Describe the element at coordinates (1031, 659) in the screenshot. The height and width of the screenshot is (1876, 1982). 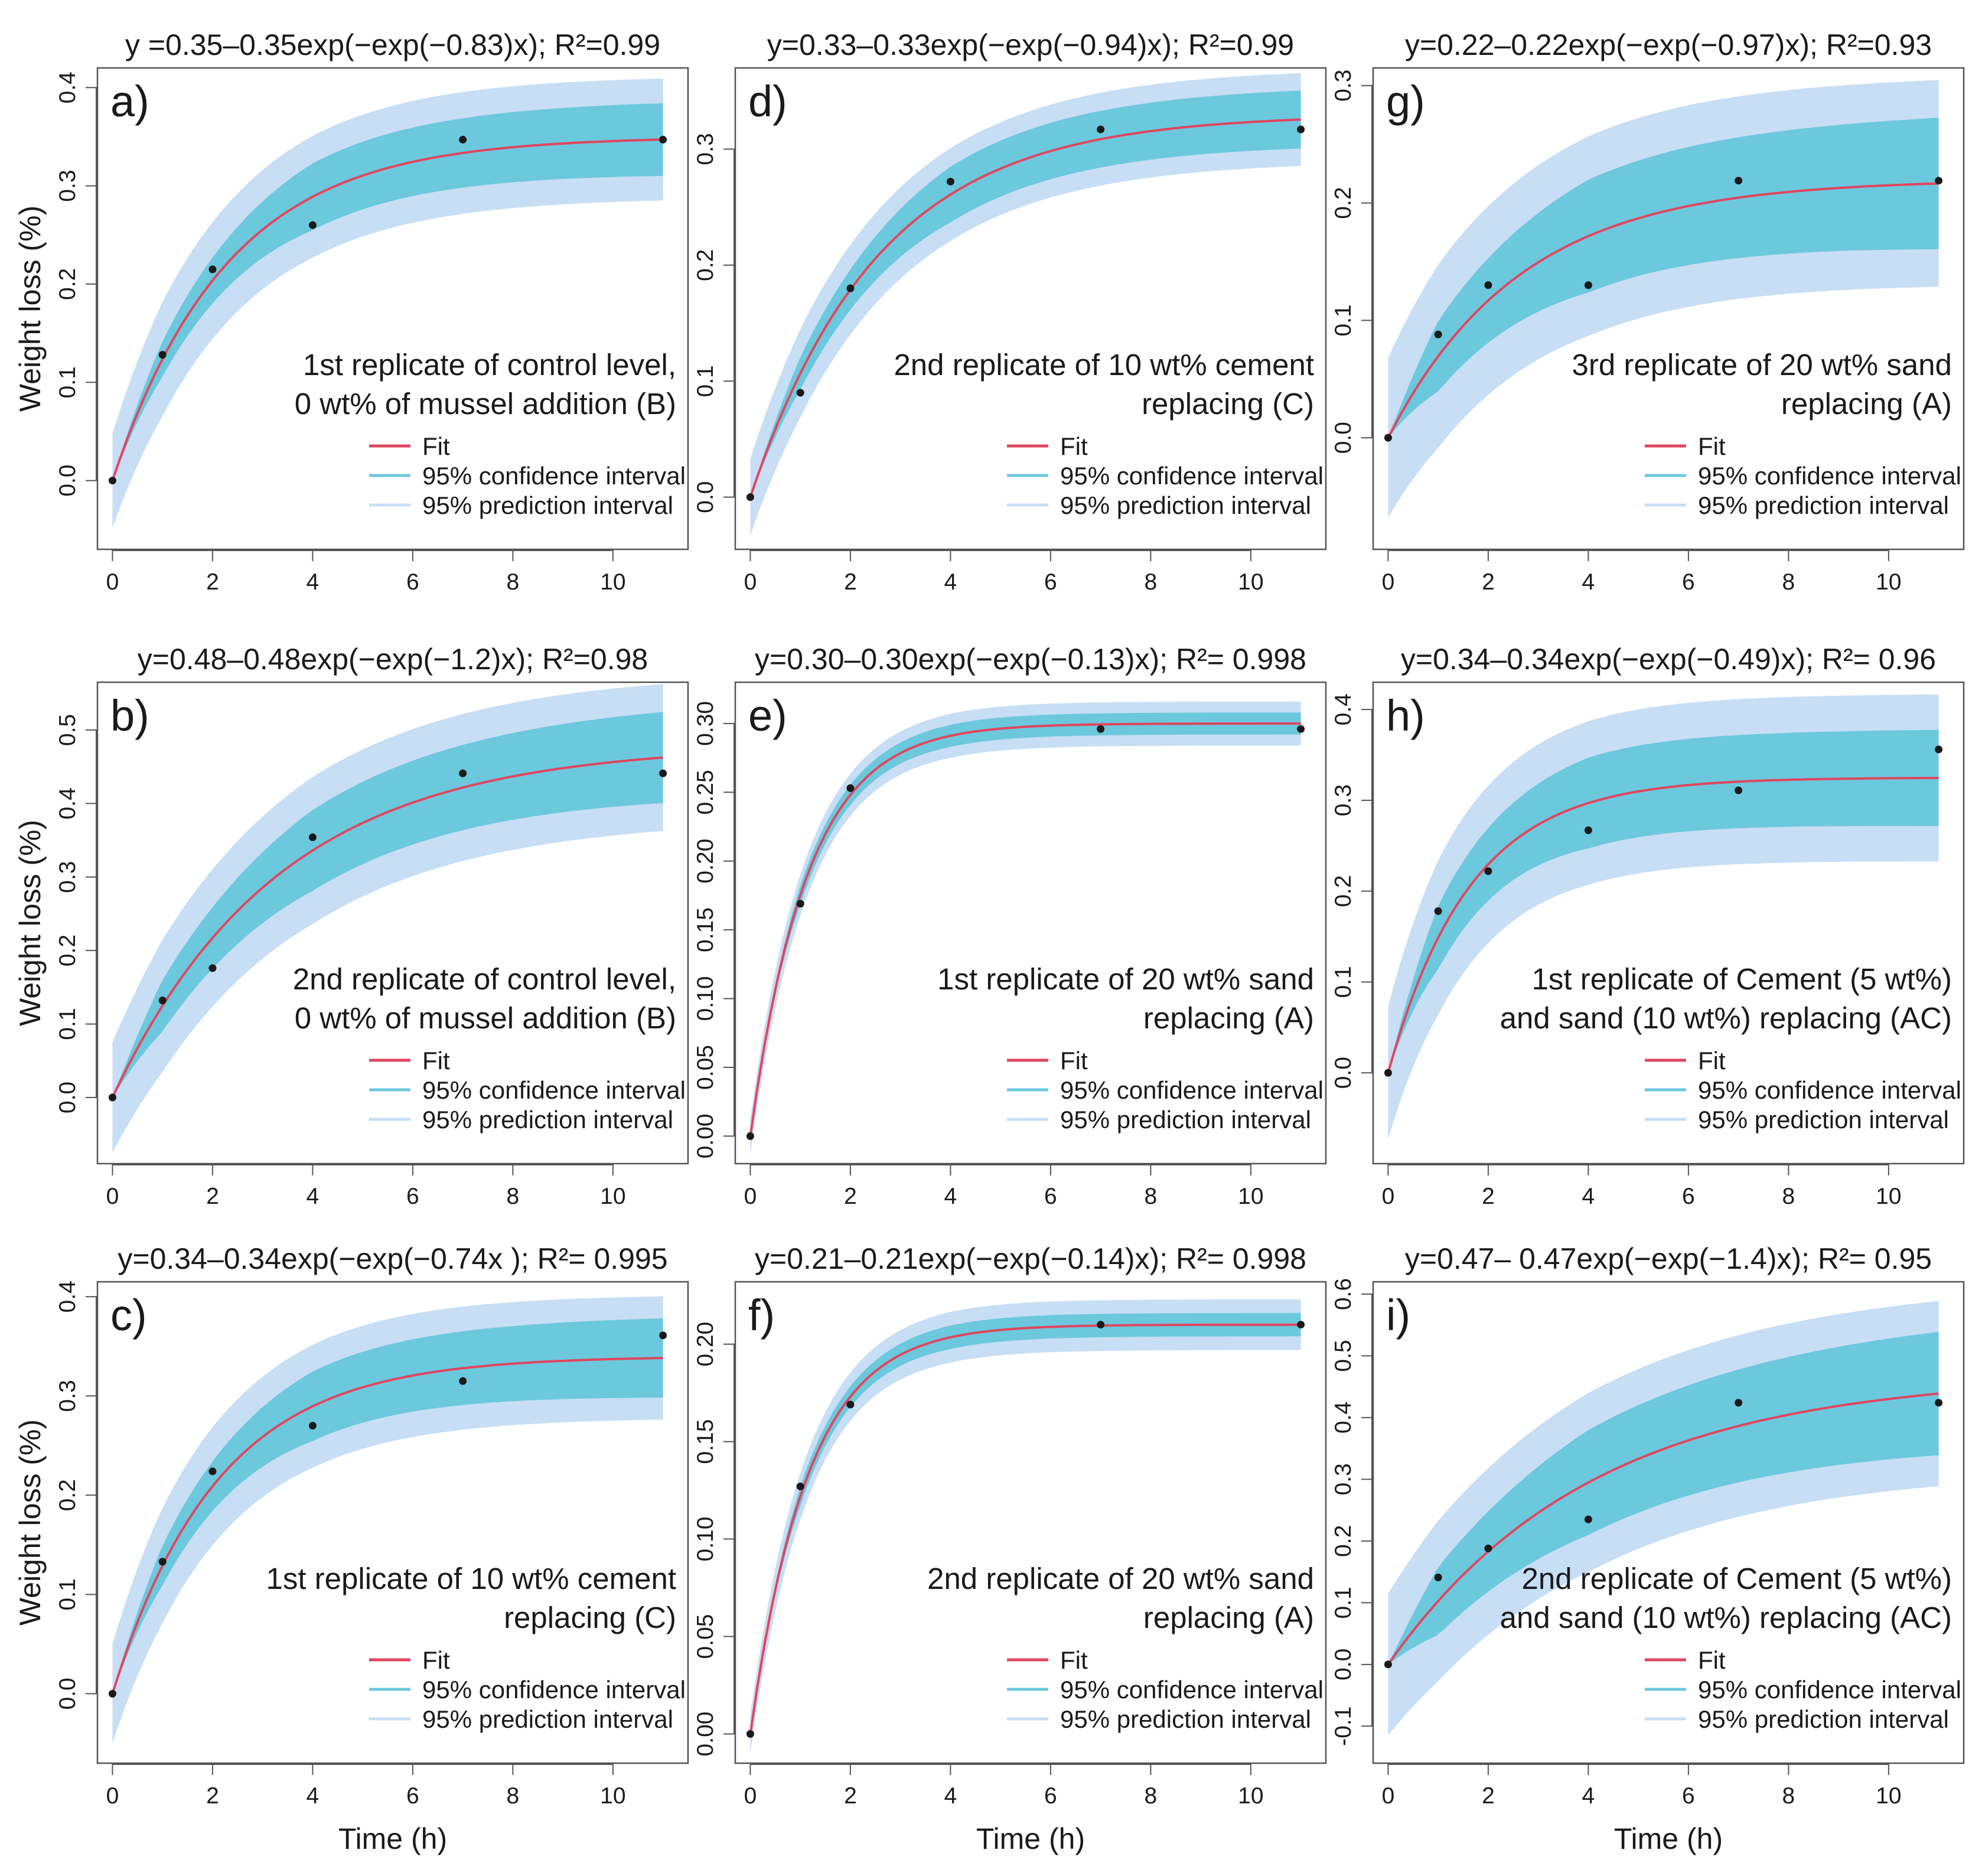
I see `panel-title: y=0.30–0.30exp(−exp(−0.13)x); R²= 0.998` at that location.